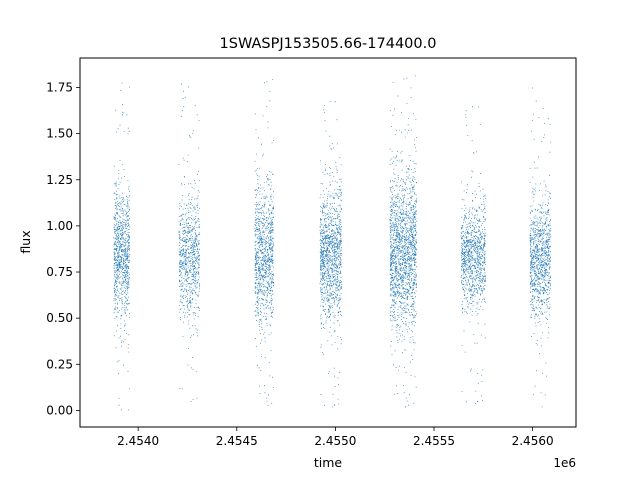 This screenshot has width=640, height=480. What do you see at coordinates (59, 364) in the screenshot?
I see `y-tick-label: 0.25` at bounding box center [59, 364].